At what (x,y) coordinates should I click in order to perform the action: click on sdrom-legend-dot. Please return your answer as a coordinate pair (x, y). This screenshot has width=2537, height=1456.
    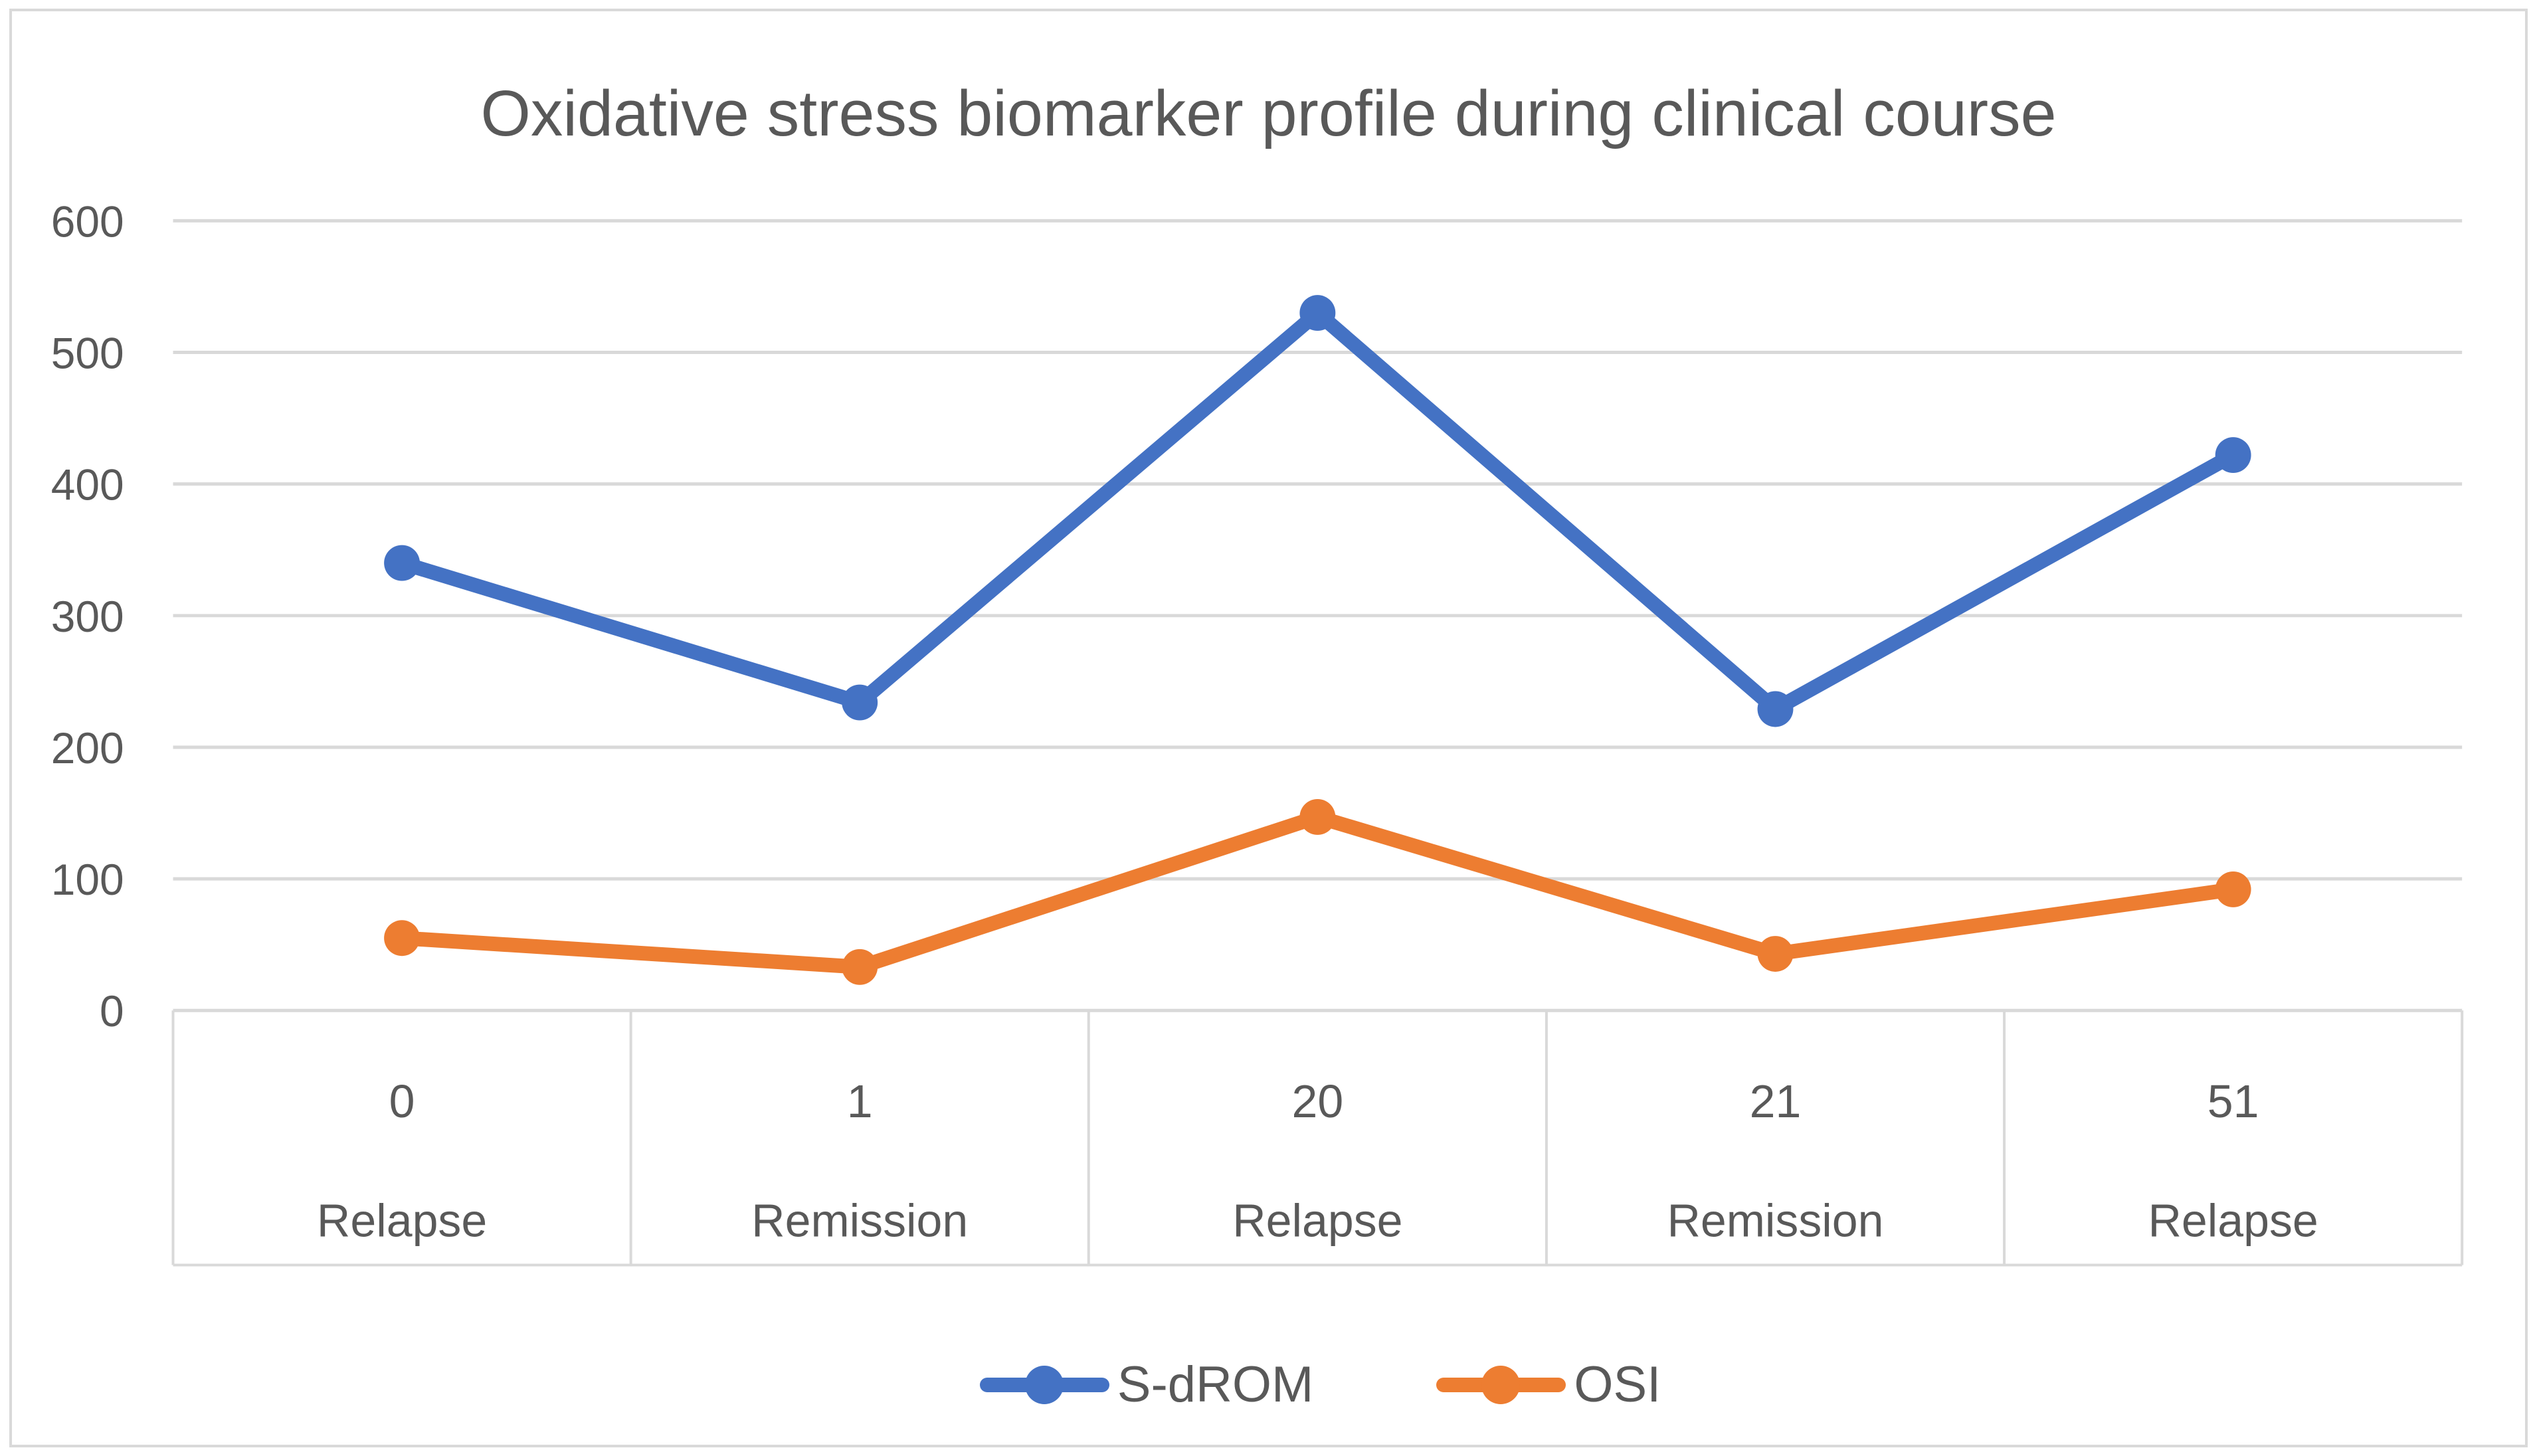
    Looking at the image, I should click on (1044, 1385).